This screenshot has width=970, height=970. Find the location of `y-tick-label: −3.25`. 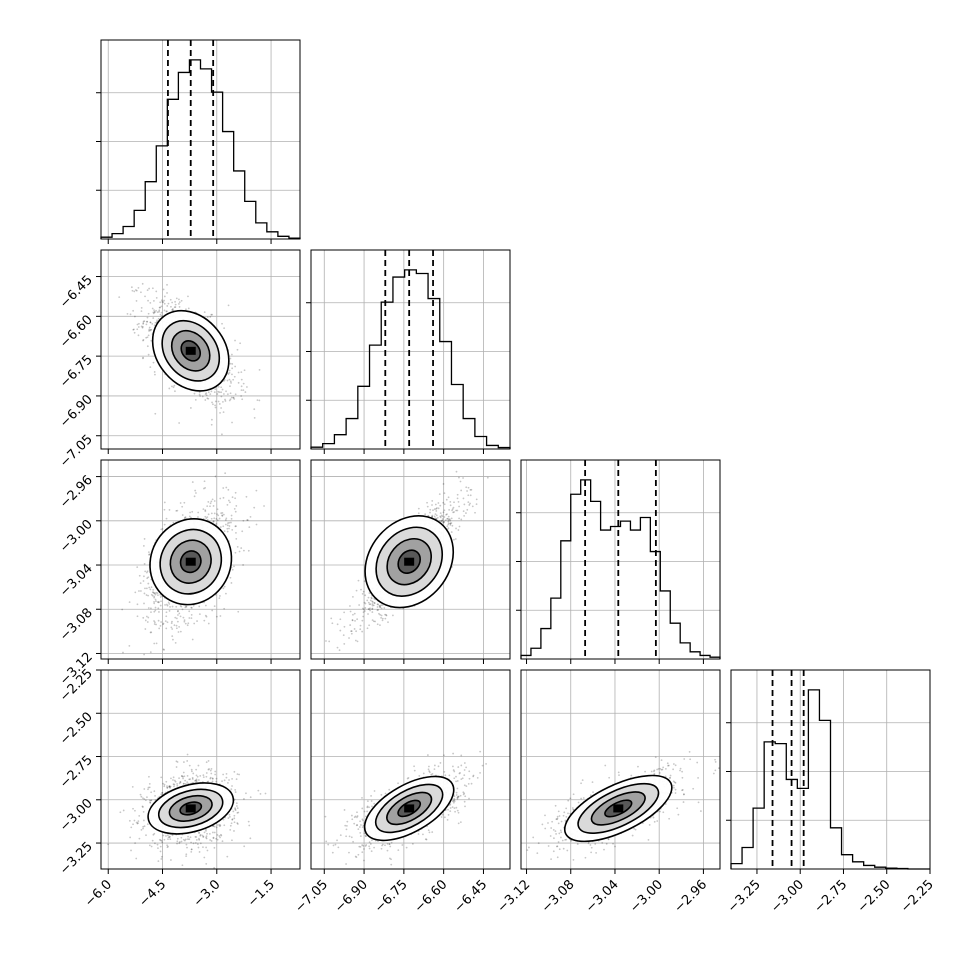

y-tick-label: −3.25 is located at coordinates (76, 858).